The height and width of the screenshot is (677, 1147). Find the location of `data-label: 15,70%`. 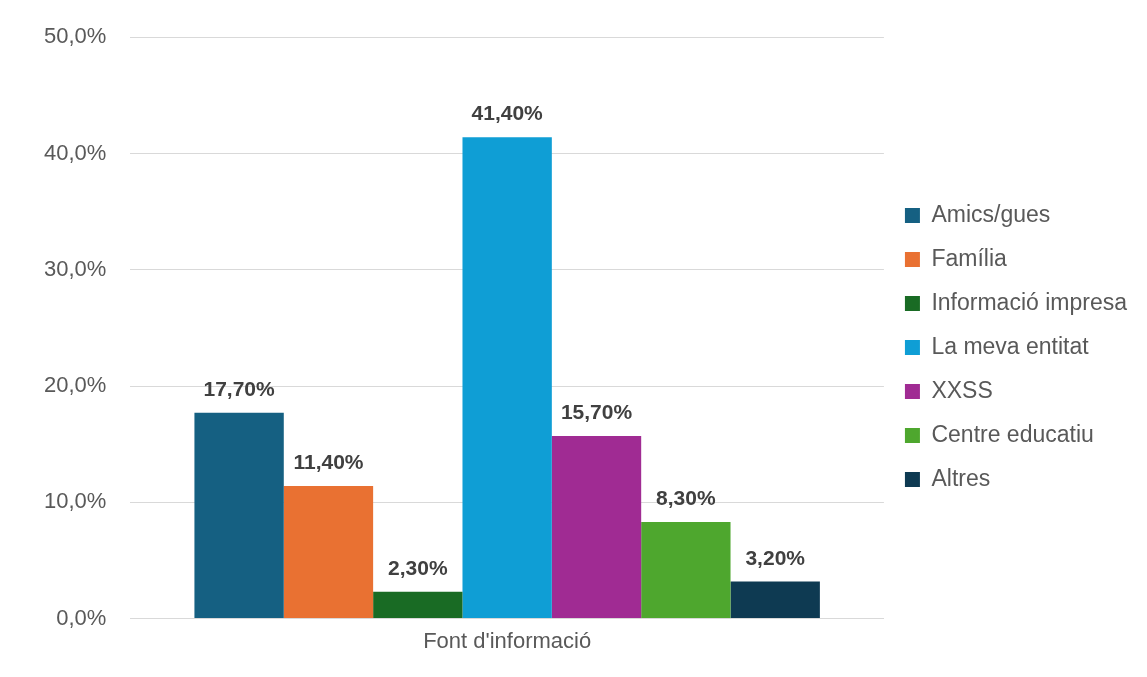

data-label: 15,70% is located at coordinates (596, 412).